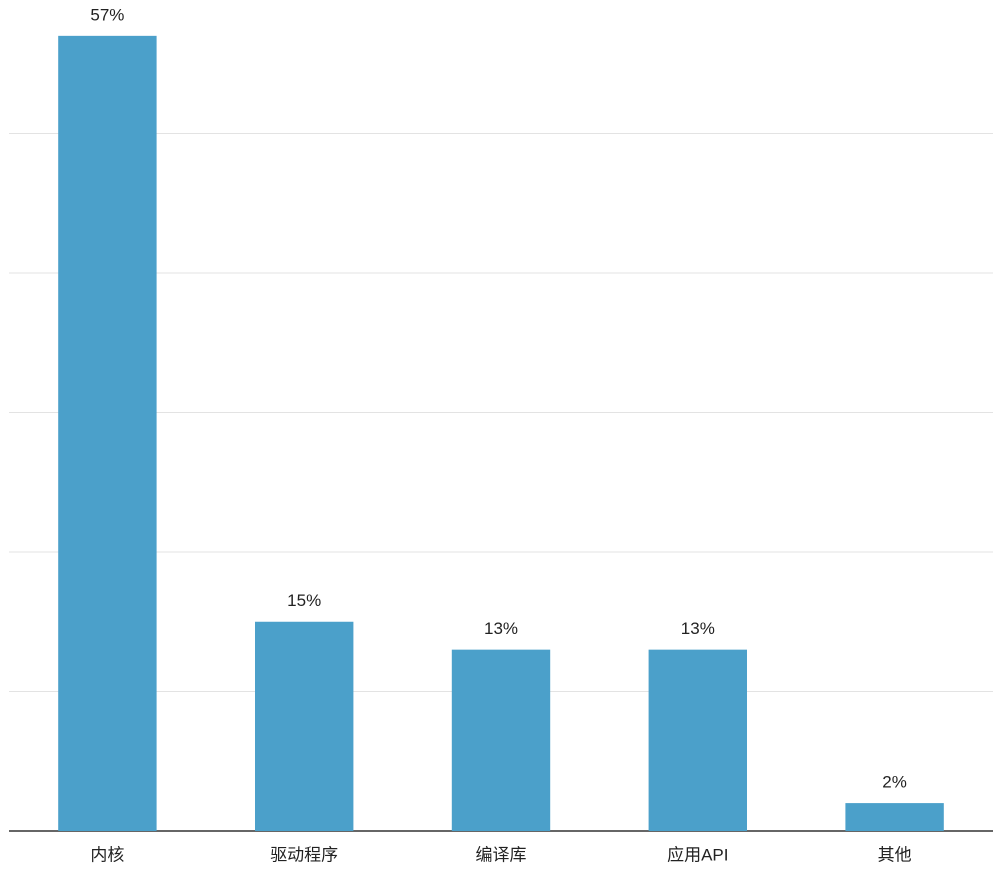 This screenshot has width=1000, height=872. Describe the element at coordinates (894, 782) in the screenshot. I see `value-label: 2%` at that location.